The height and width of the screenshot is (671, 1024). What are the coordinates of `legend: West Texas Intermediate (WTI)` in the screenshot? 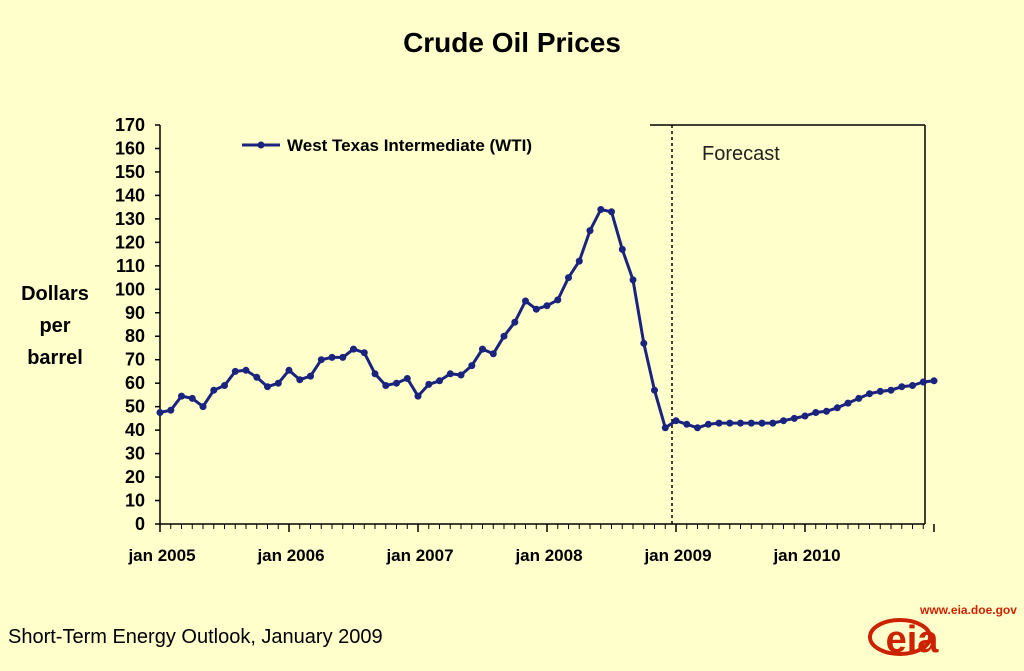 It's located at (387, 145).